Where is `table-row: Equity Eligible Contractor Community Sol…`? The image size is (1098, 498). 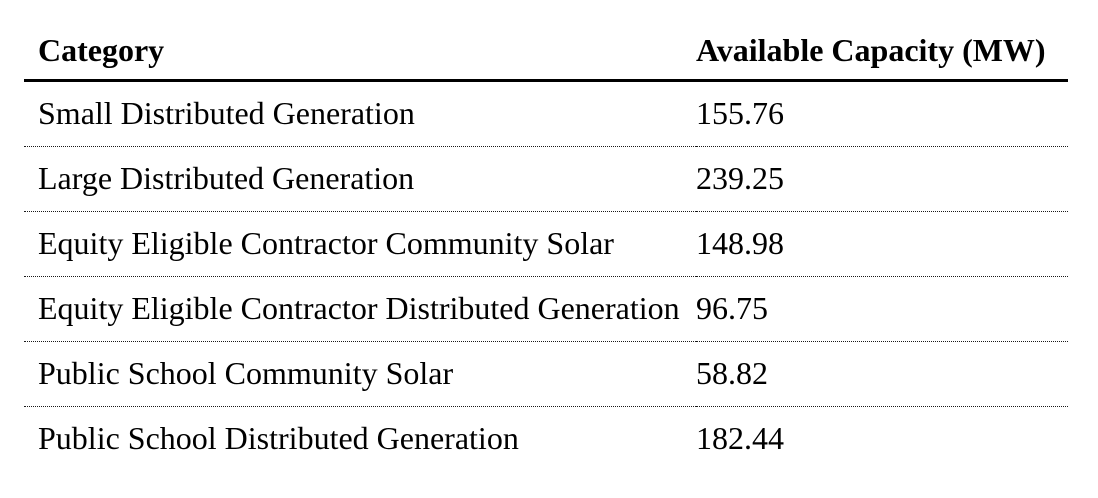
table-row: Equity Eligible Contractor Community Sol… is located at coordinates (546, 244).